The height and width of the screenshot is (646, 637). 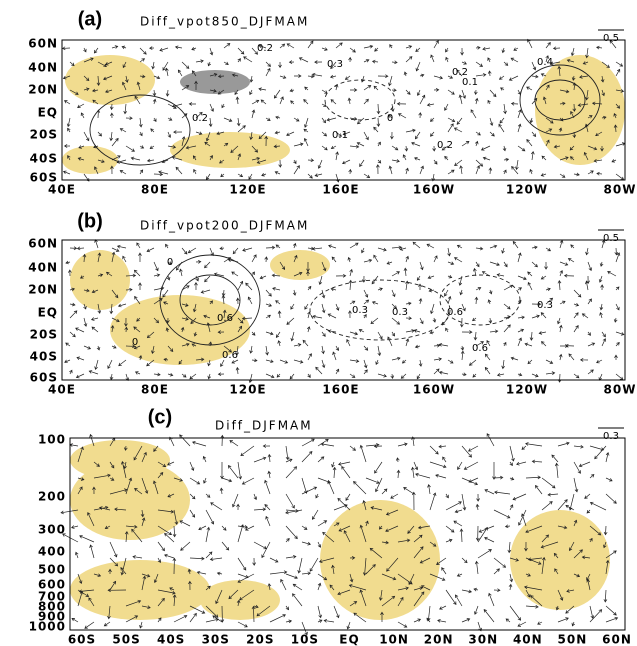 What do you see at coordinates (44, 378) in the screenshot?
I see `y-tick-label: 60S` at bounding box center [44, 378].